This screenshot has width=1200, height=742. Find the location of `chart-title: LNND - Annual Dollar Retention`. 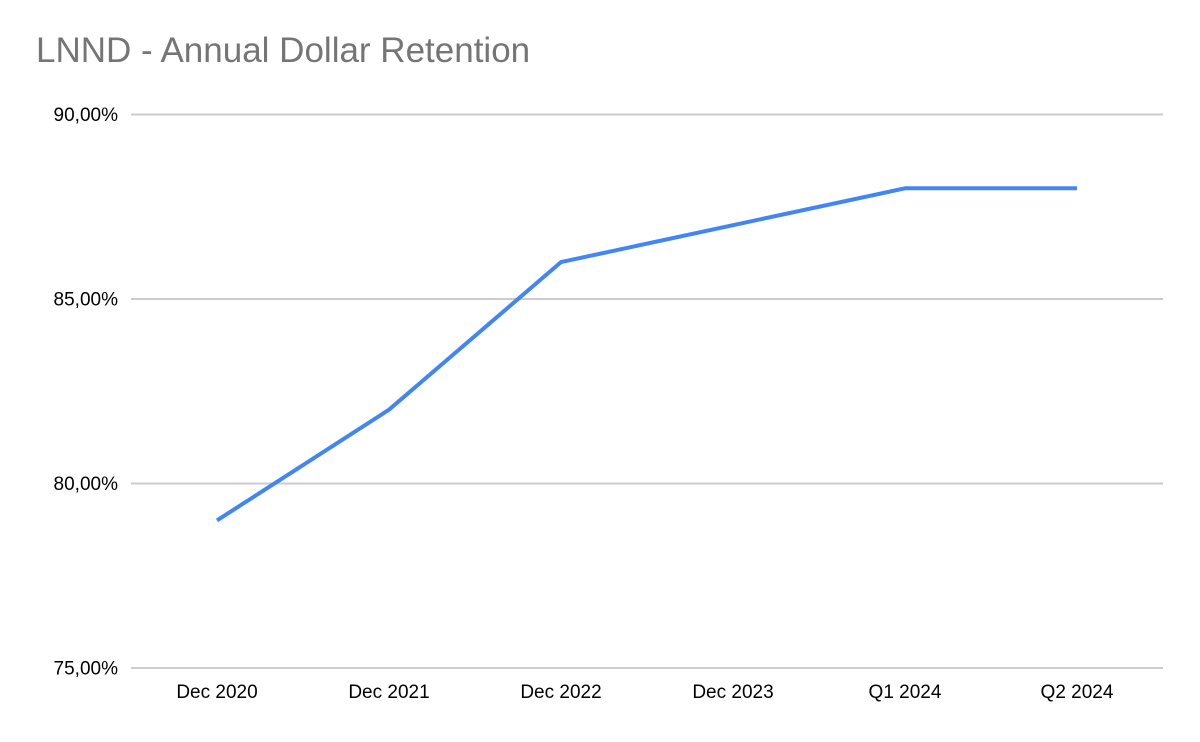

chart-title: LNND - Annual Dollar Retention is located at coordinates (283, 50).